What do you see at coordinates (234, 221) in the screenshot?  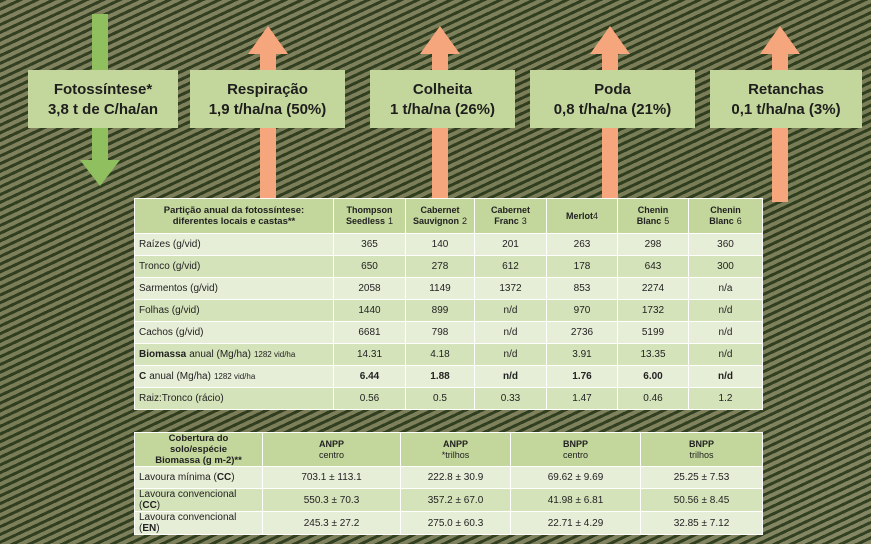 I see `title-line: diferentes locais e castas**` at bounding box center [234, 221].